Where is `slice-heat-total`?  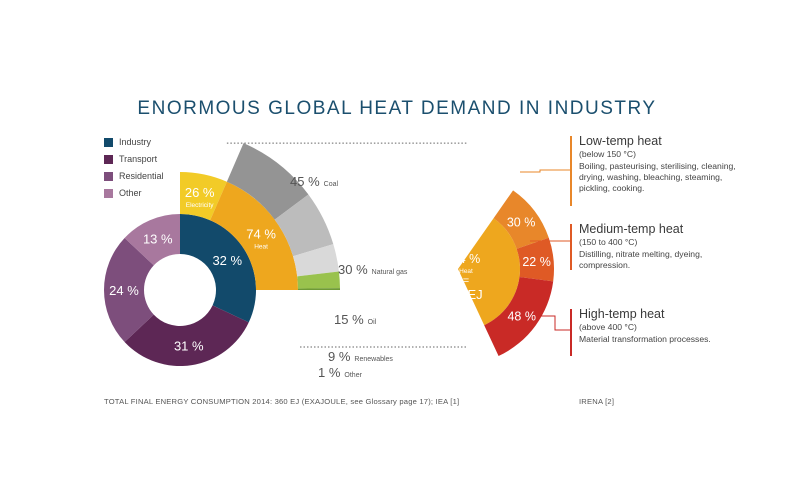 slice-heat-total is located at coordinates (489, 272).